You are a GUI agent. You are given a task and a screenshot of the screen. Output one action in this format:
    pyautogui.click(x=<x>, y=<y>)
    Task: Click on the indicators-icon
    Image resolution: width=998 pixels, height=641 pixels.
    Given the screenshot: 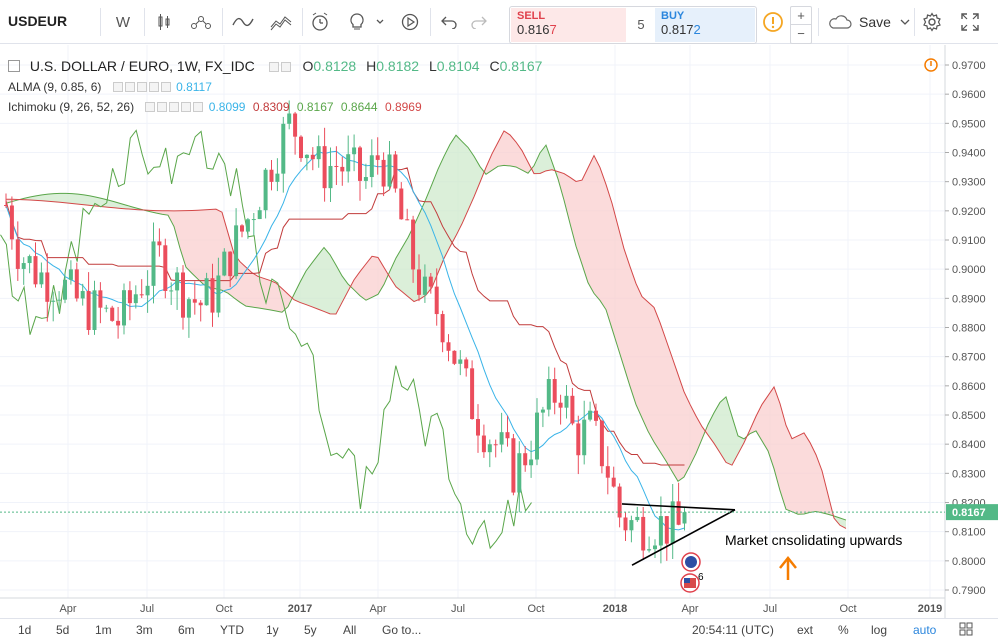 What is the action you would take?
    pyautogui.click(x=243, y=22)
    